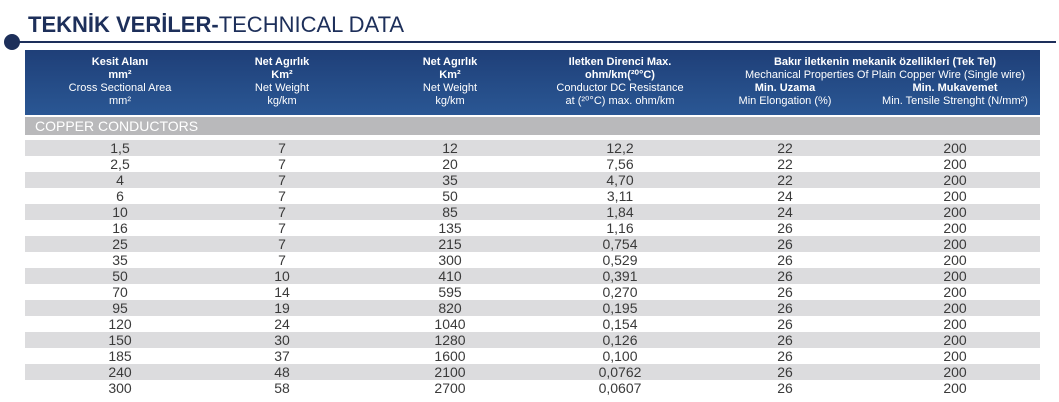  I want to click on table-cell: 70, so click(120, 292).